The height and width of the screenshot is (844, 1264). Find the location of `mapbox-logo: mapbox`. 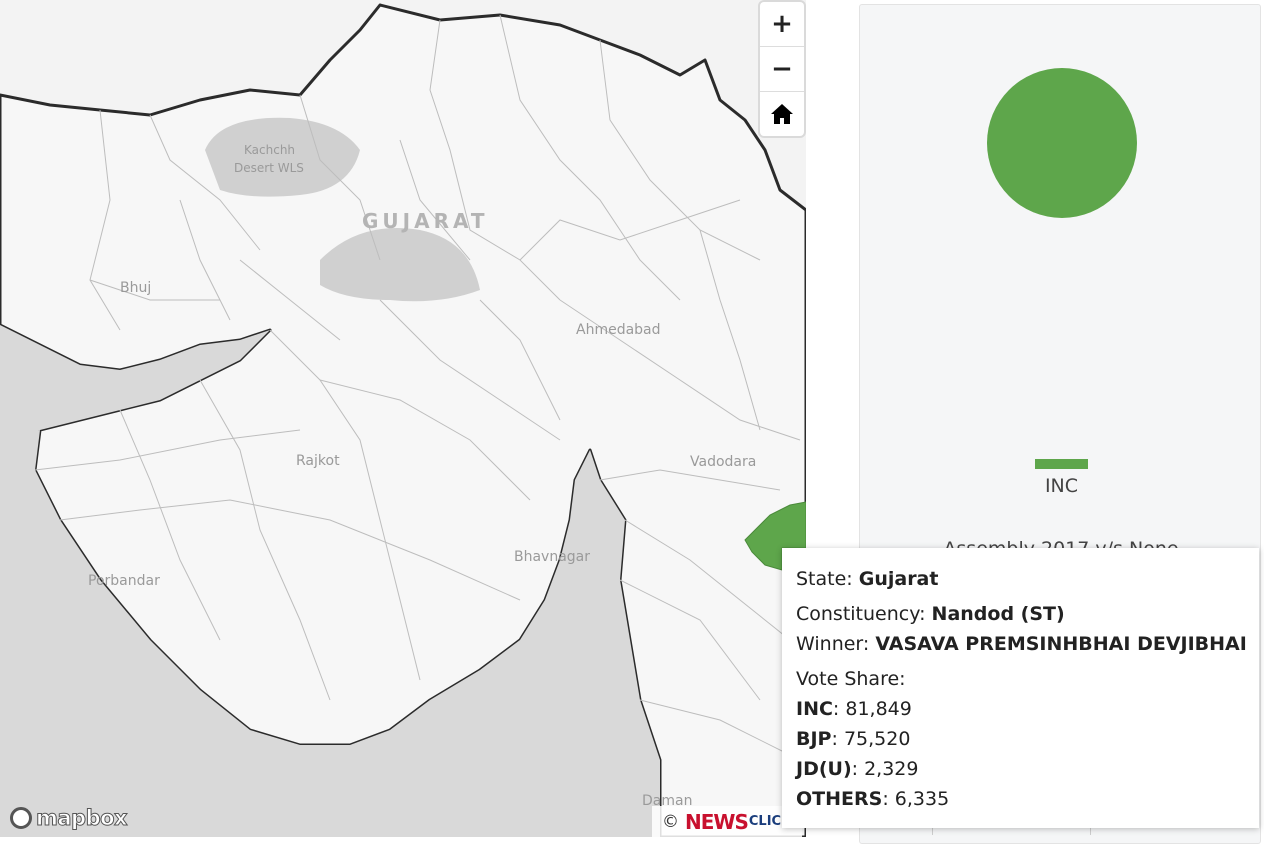

mapbox-logo: mapbox is located at coordinates (69, 818).